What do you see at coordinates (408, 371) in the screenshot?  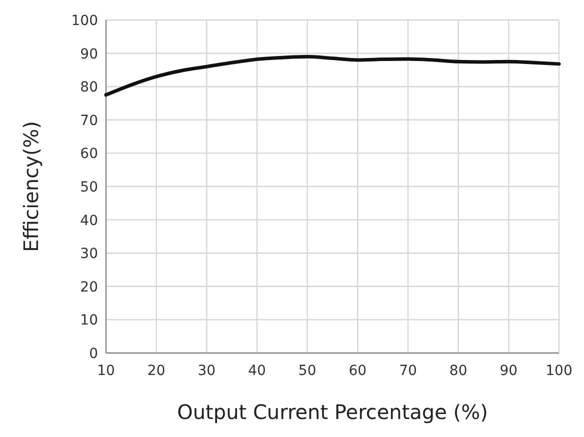 I see `x-tick-label: 70` at bounding box center [408, 371].